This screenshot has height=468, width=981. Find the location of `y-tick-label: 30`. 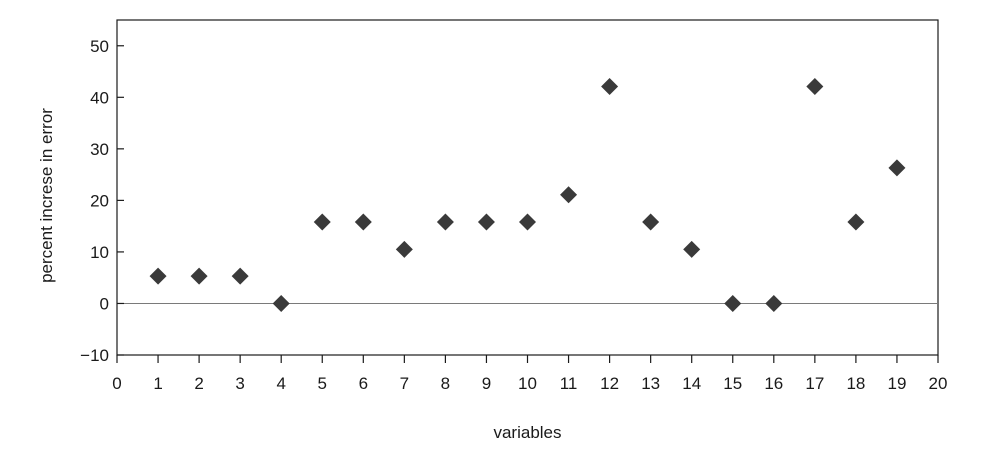

y-tick-label: 30 is located at coordinates (99, 149).